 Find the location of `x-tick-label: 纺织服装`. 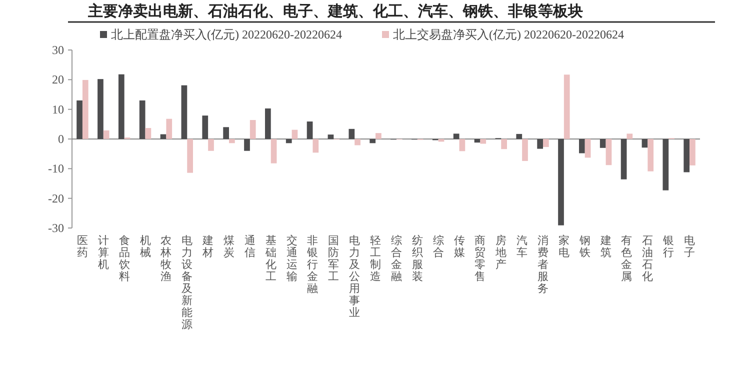

x-tick-label: 纺织服装 is located at coordinates (417, 258).